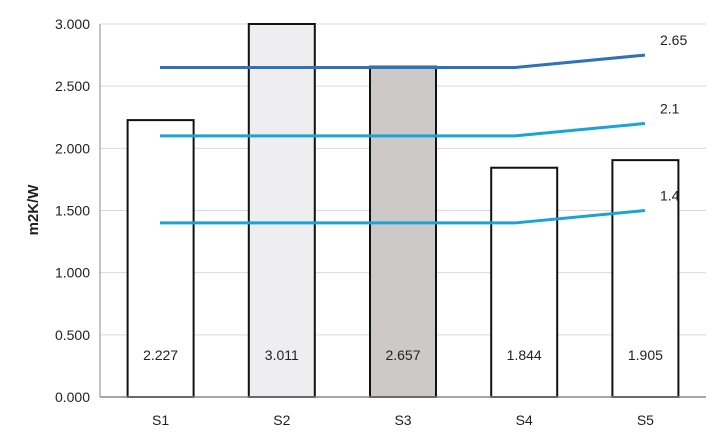  Describe the element at coordinates (645, 355) in the screenshot. I see `bar-value-label: 1.905` at that location.